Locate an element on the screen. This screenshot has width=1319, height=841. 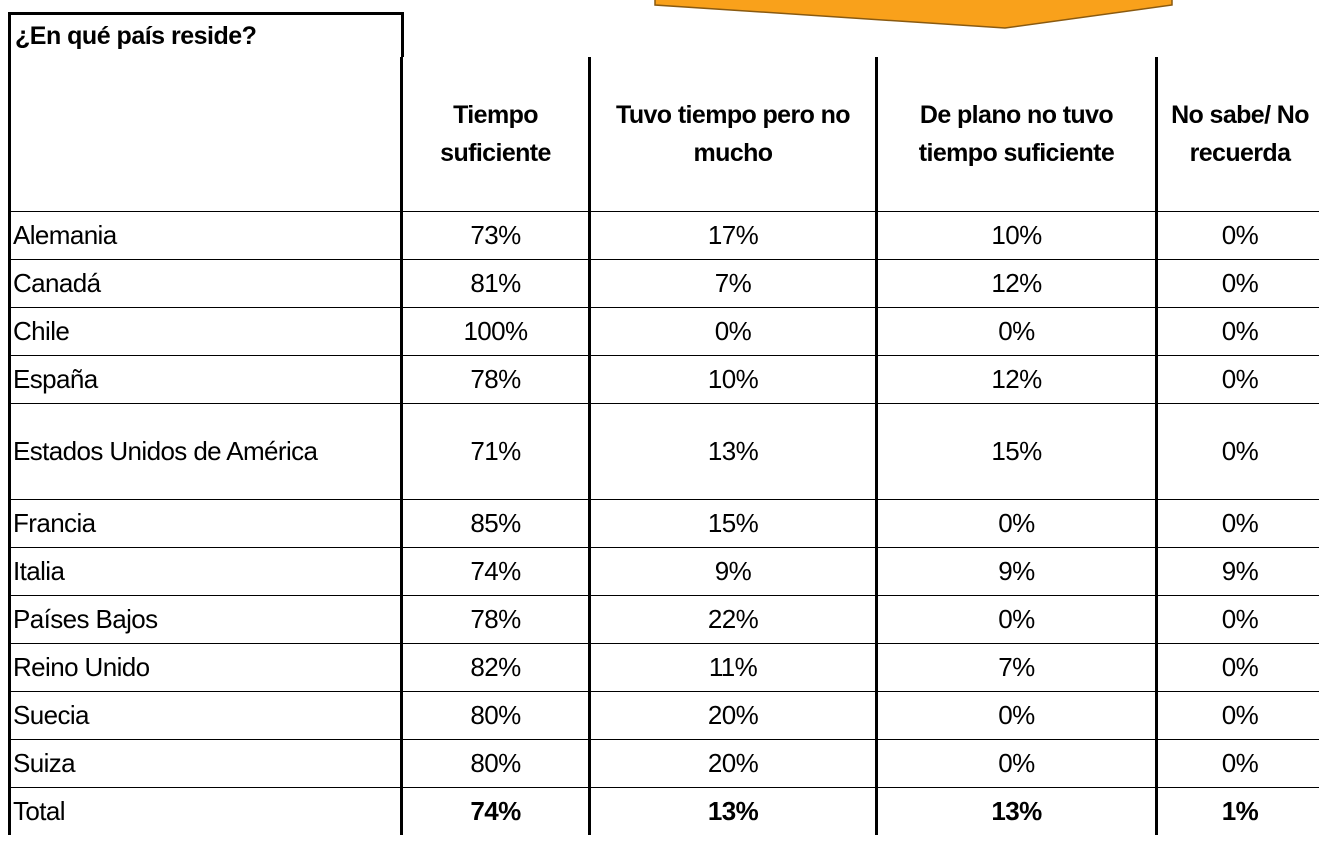
table-row: Suiza 80% 20% 0% 0% is located at coordinates (663, 763).